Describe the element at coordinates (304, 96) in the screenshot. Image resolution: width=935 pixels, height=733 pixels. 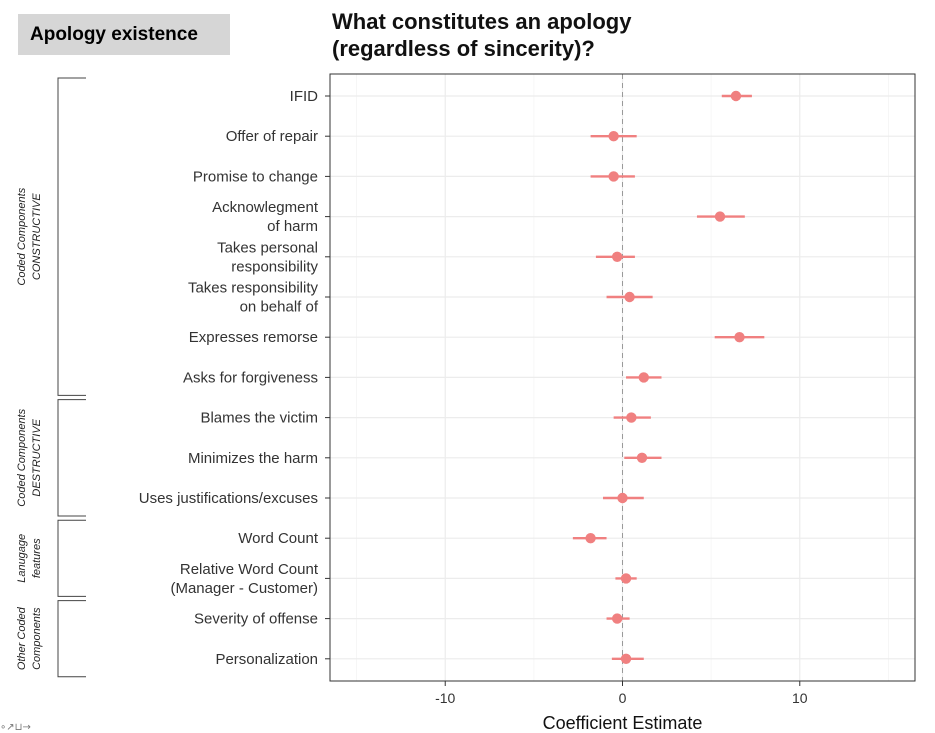
I see `row-label: IFID` at that location.